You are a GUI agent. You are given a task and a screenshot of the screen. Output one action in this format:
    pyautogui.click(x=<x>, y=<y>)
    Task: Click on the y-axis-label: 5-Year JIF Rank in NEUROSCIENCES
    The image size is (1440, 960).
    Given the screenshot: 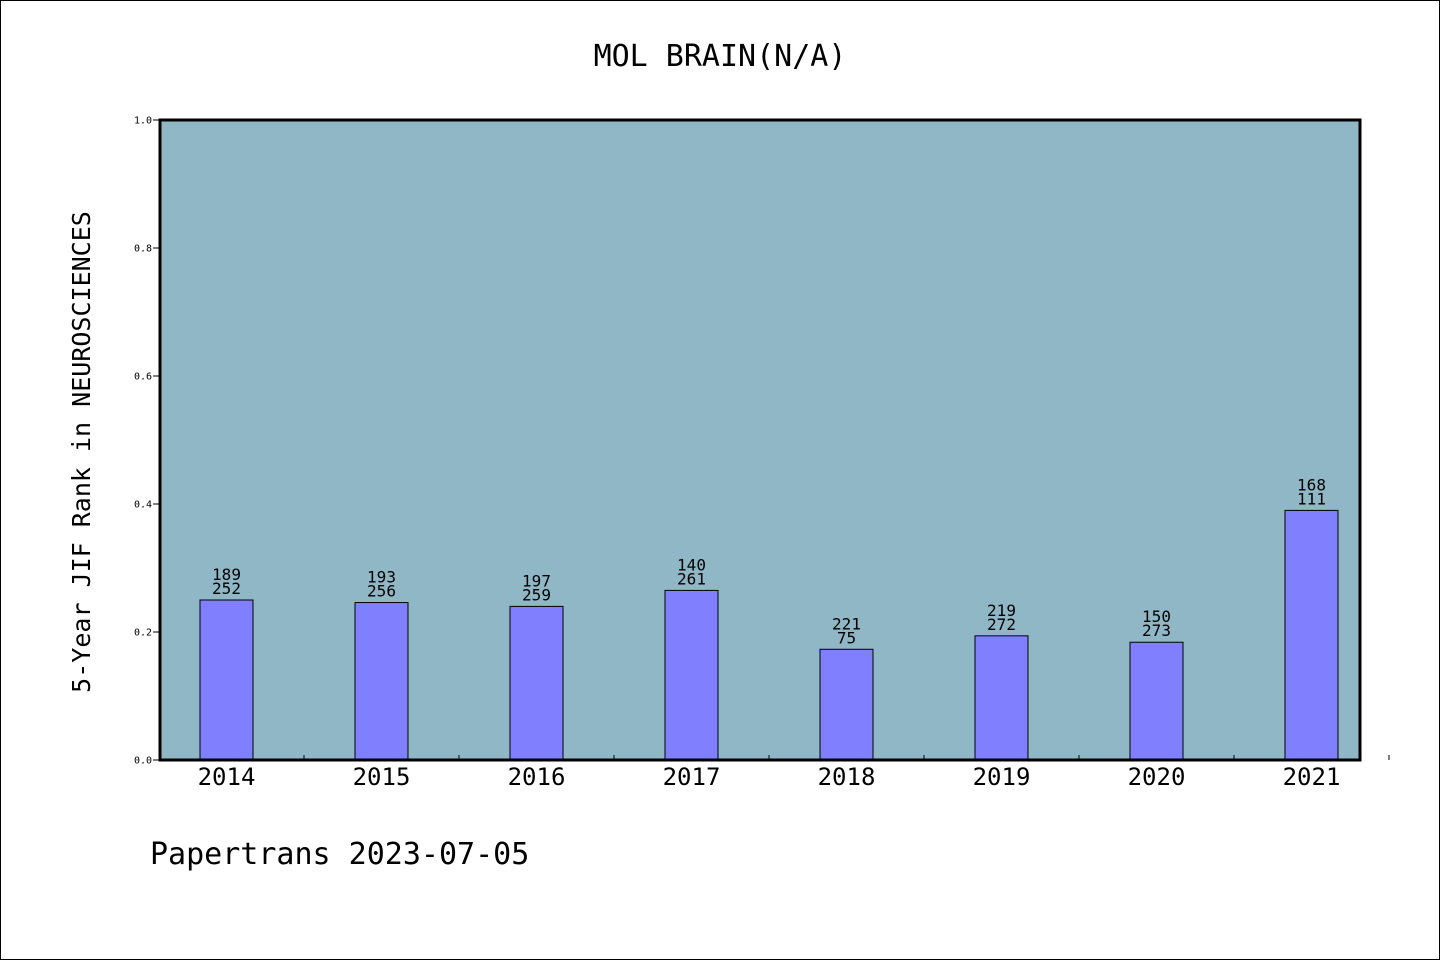 What is the action you would take?
    pyautogui.click(x=81, y=452)
    